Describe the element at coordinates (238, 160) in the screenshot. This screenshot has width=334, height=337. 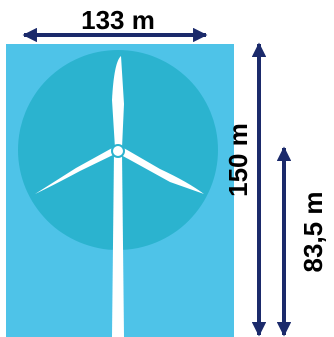
I see `total-height-label: 150 m` at that location.